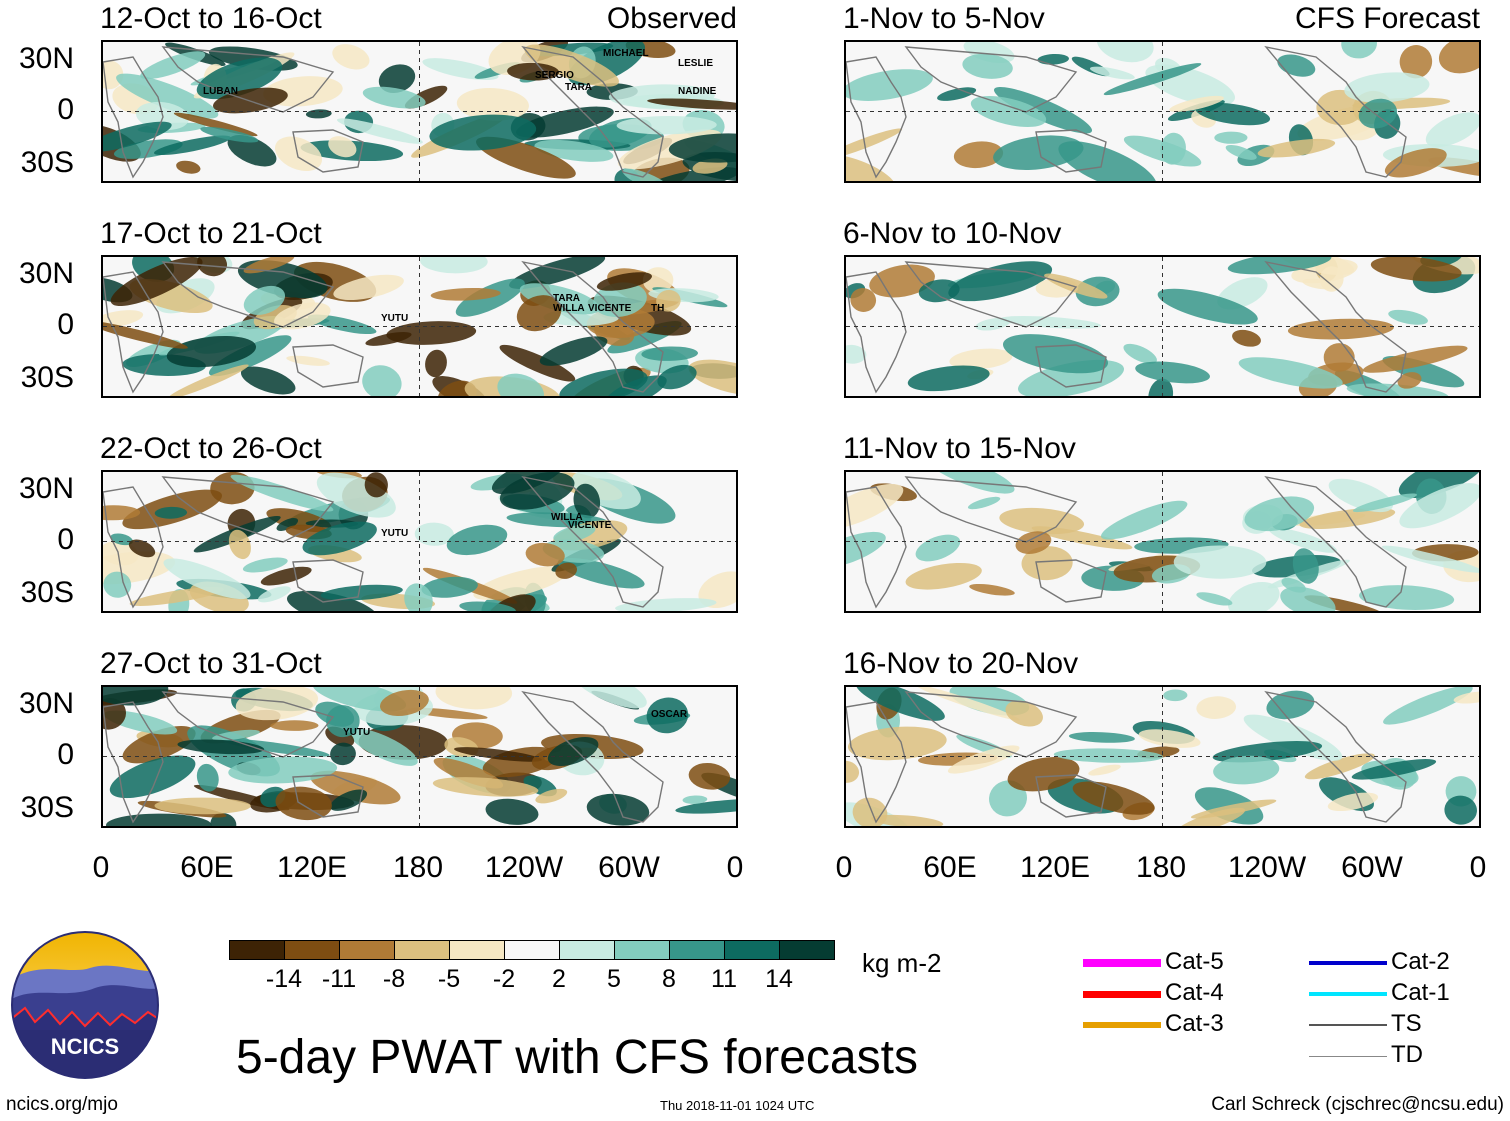  Describe the element at coordinates (961, 663) in the screenshot. I see `panel-title-forecast-4: 16-Nov to 20-Nov` at that location.